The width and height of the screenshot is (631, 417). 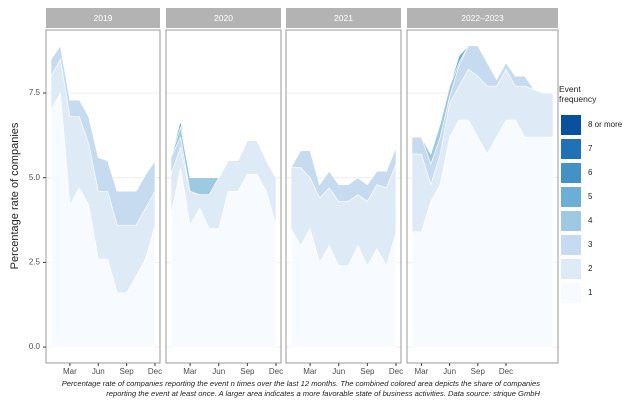 I want to click on legend-label: 2, so click(x=590, y=268).